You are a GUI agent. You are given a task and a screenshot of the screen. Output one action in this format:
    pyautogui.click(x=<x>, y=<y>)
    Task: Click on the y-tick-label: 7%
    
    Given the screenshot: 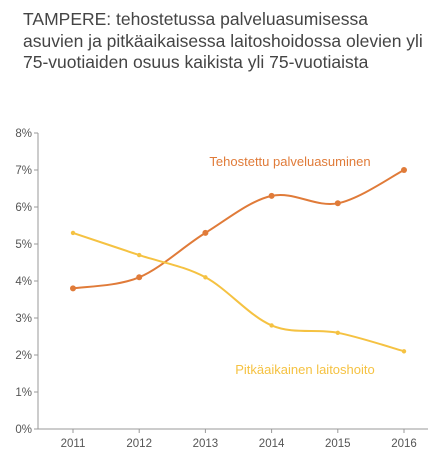 What is the action you would take?
    pyautogui.click(x=23, y=171)
    